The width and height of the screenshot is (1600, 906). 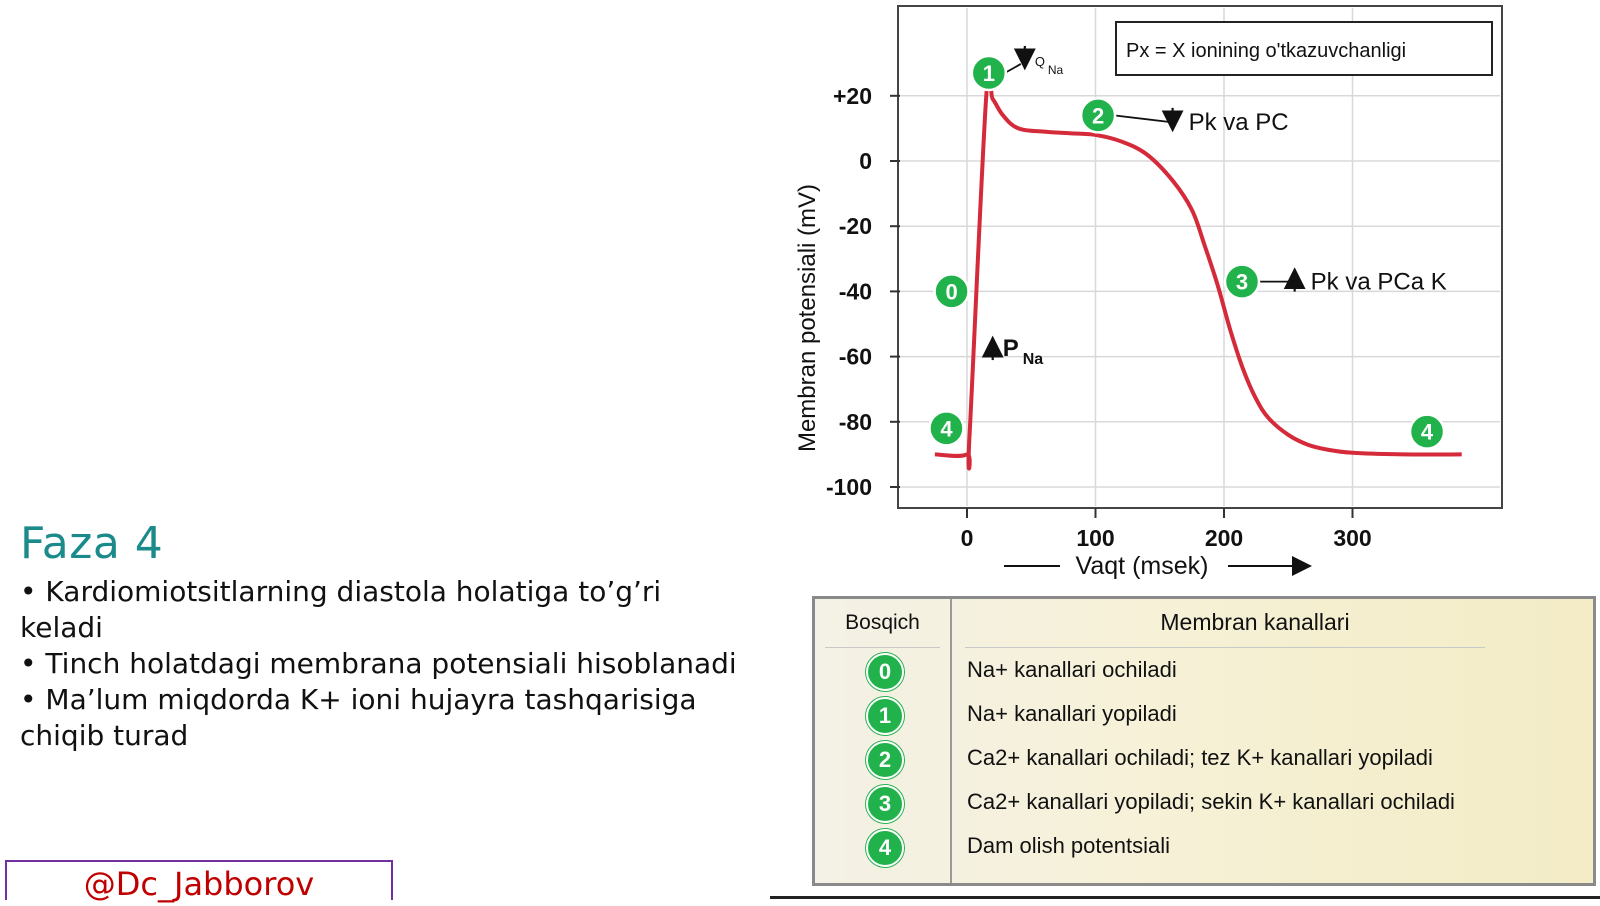 What do you see at coordinates (1187, 252) in the screenshot?
I see `phase-markers: 0 1 2 3 4 4` at bounding box center [1187, 252].